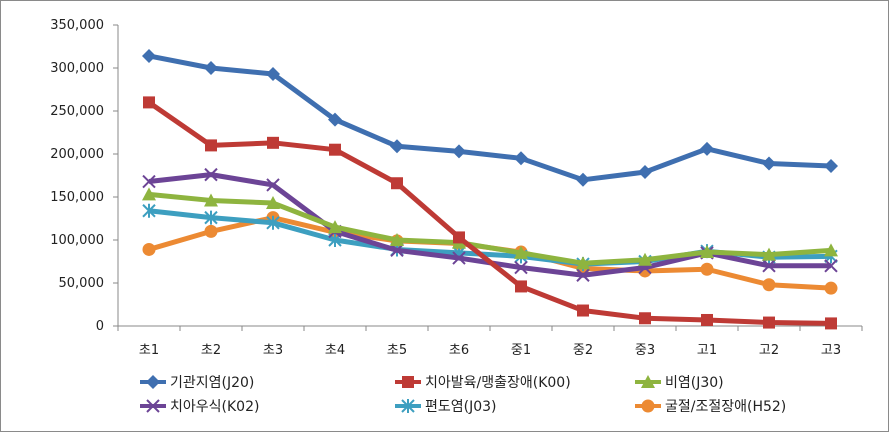 This screenshot has height=432, width=889. Describe the element at coordinates (831, 350) in the screenshot. I see `x-tick-label: 고3` at that location.